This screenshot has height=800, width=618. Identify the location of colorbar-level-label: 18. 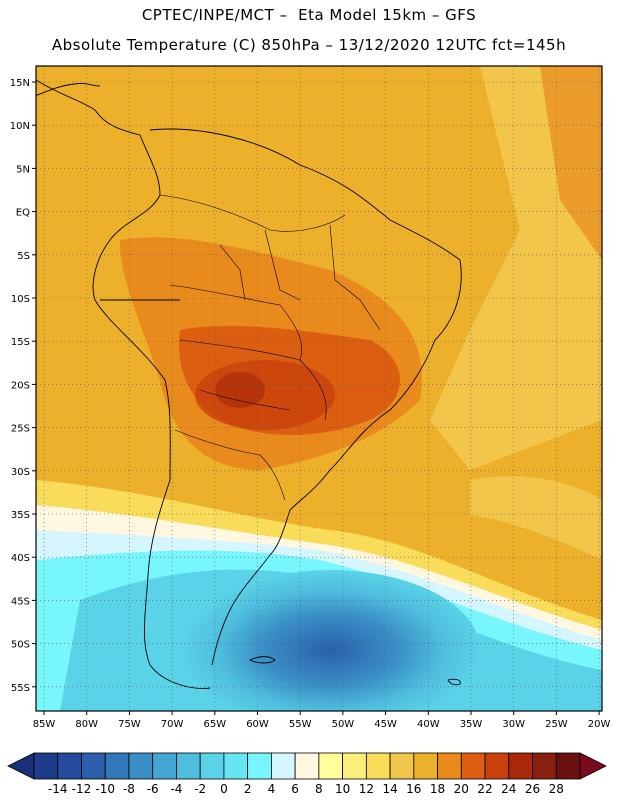
(437, 789).